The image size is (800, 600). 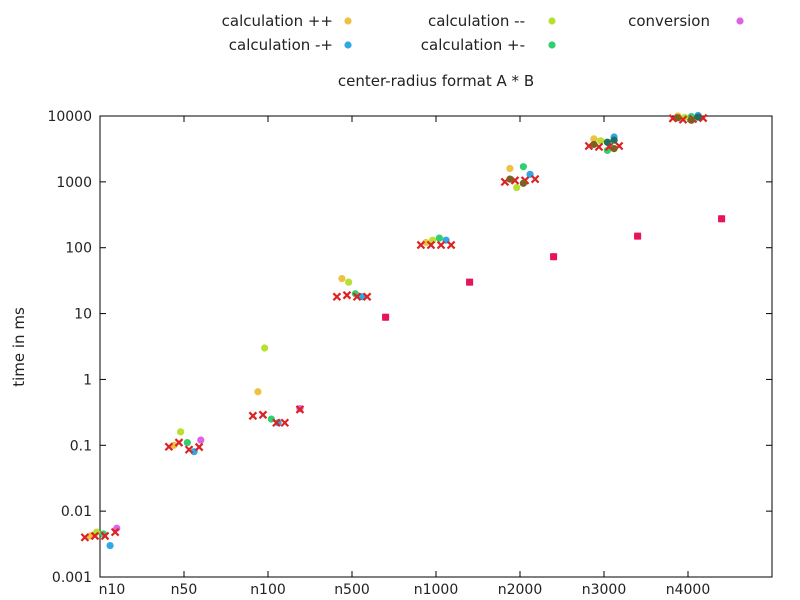 What do you see at coordinates (669, 21) in the screenshot?
I see `legend-label: conversion` at bounding box center [669, 21].